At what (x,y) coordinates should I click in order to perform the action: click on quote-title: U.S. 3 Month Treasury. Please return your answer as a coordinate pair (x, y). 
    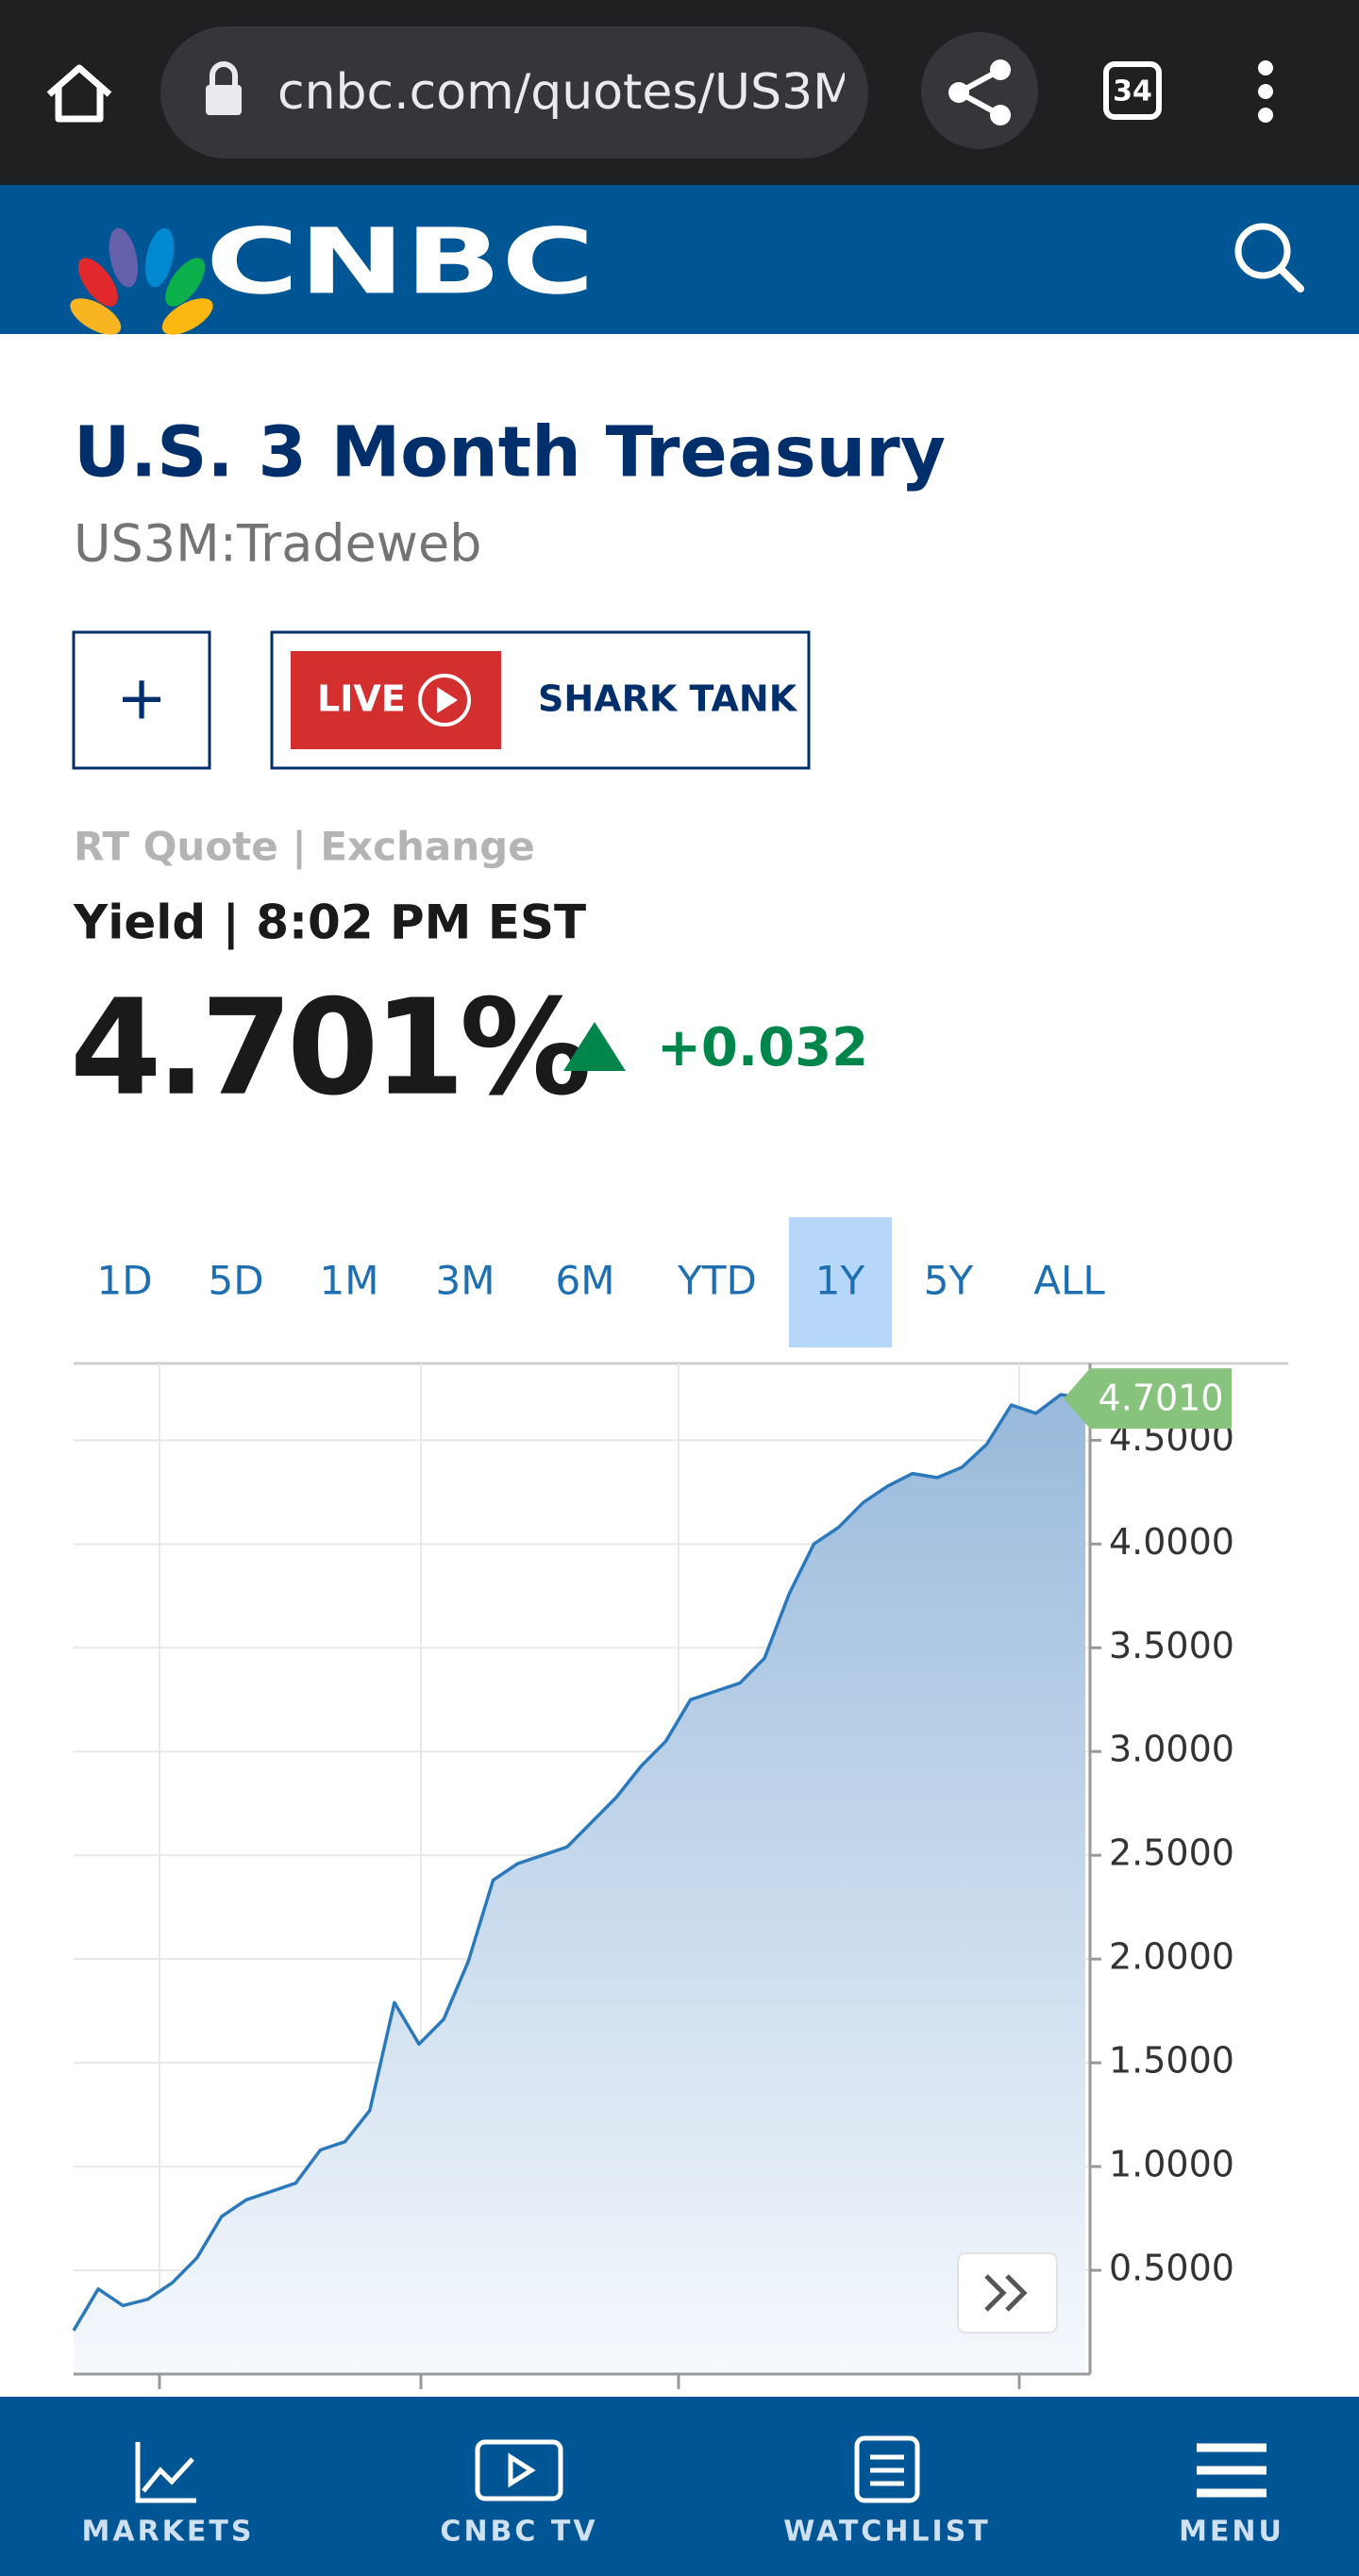
    Looking at the image, I should click on (510, 452).